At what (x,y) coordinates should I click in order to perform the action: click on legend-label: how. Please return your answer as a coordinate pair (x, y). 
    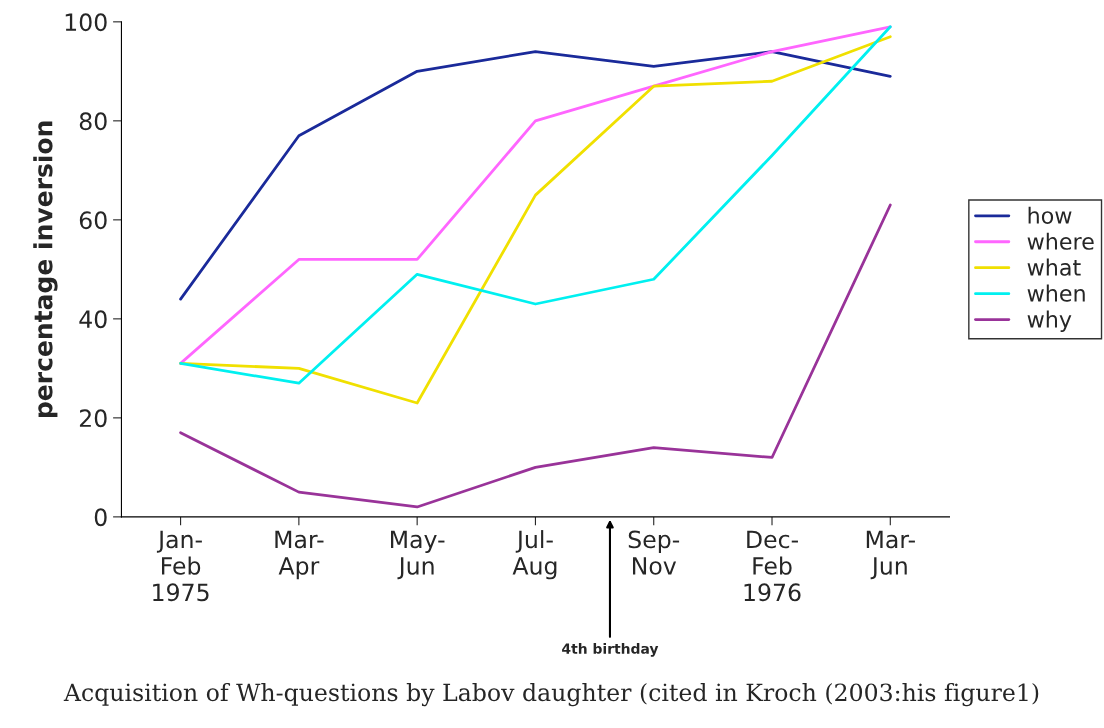
    Looking at the image, I should click on (1050, 215).